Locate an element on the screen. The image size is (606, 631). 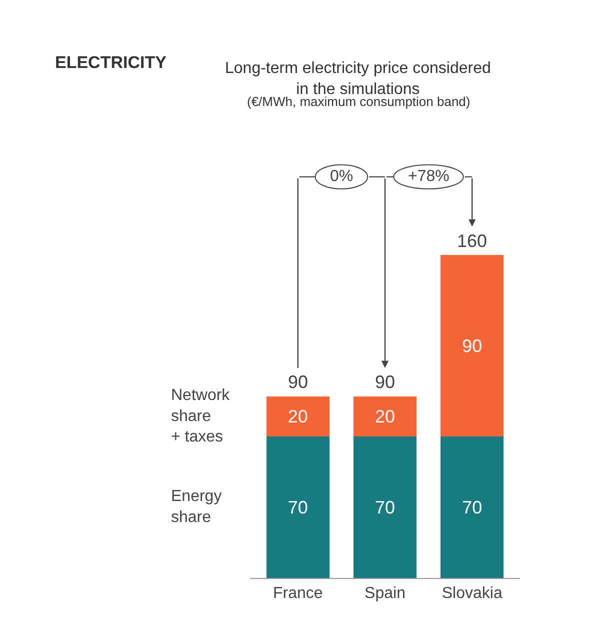
text: +78% is located at coordinates (429, 176).